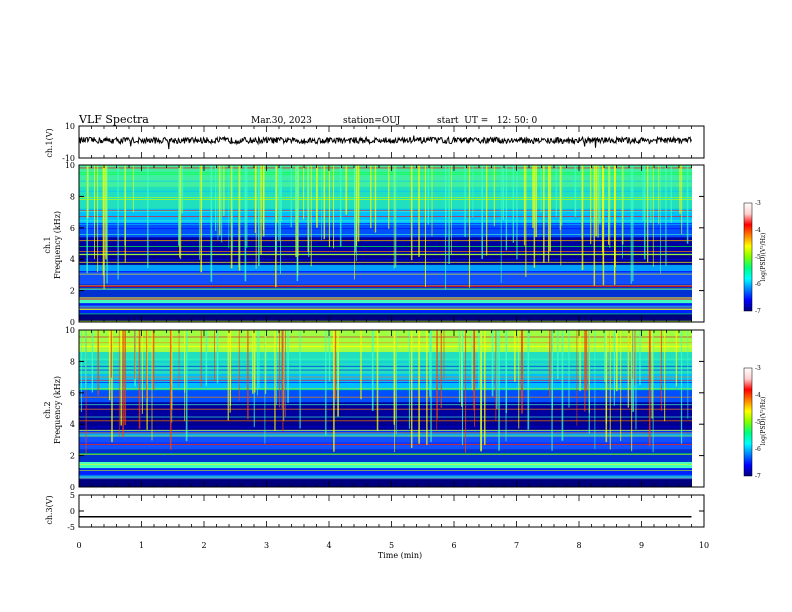  What do you see at coordinates (49, 509) in the screenshot?
I see `ch3-ylabel: ch.3(V)` at bounding box center [49, 509].